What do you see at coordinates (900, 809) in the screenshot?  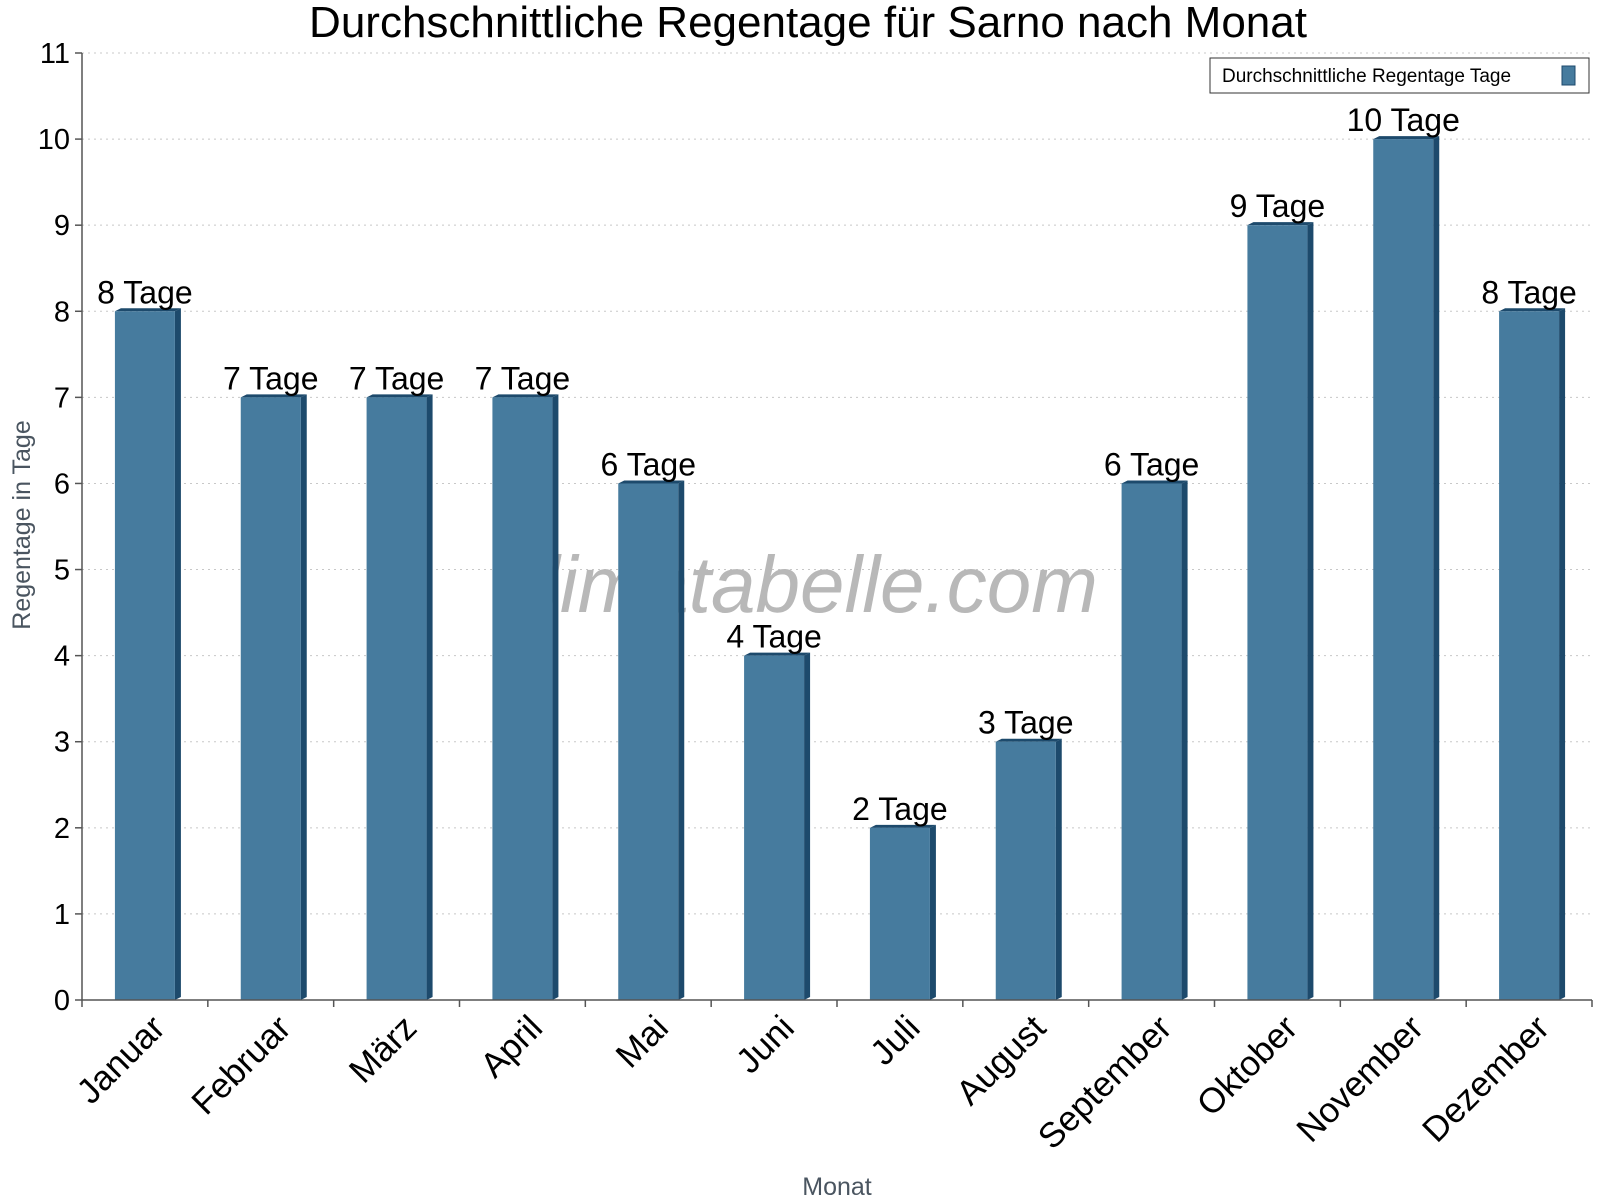 I see `data-label: 2 Tage` at bounding box center [900, 809].